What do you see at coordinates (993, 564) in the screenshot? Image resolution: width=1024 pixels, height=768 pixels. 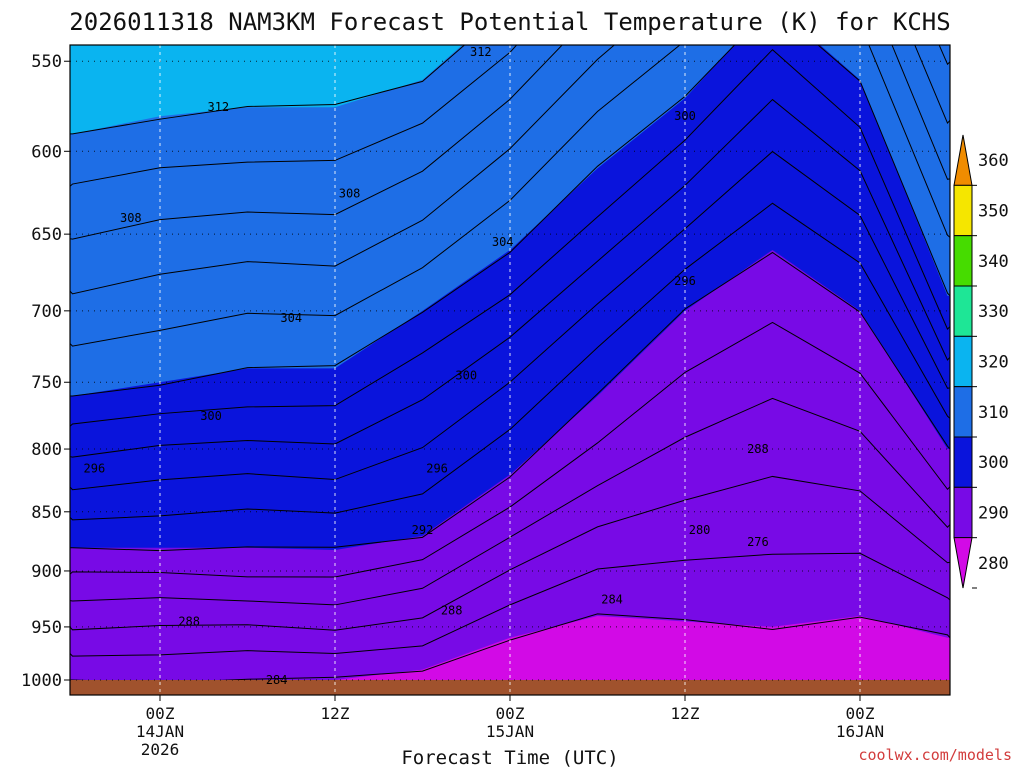 I see `colorbar-tick-label: 280` at bounding box center [993, 564].